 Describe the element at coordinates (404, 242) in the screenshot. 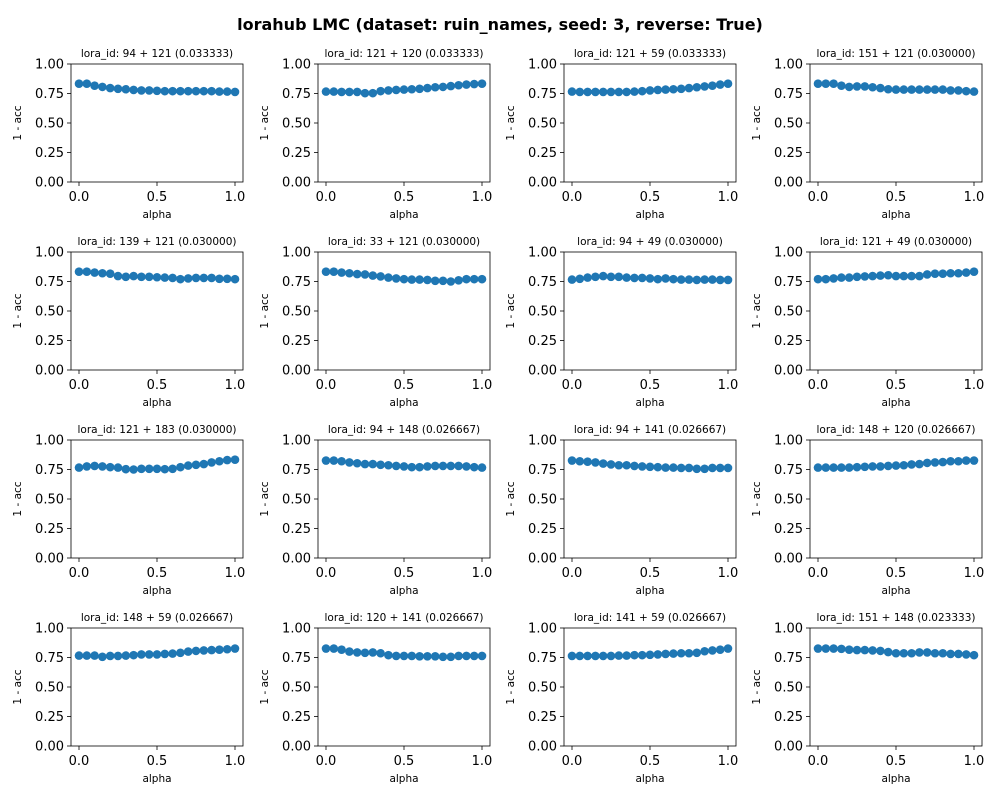

I see `subplot-title: lora_id: 33 + 121 (0.030000)` at that location.